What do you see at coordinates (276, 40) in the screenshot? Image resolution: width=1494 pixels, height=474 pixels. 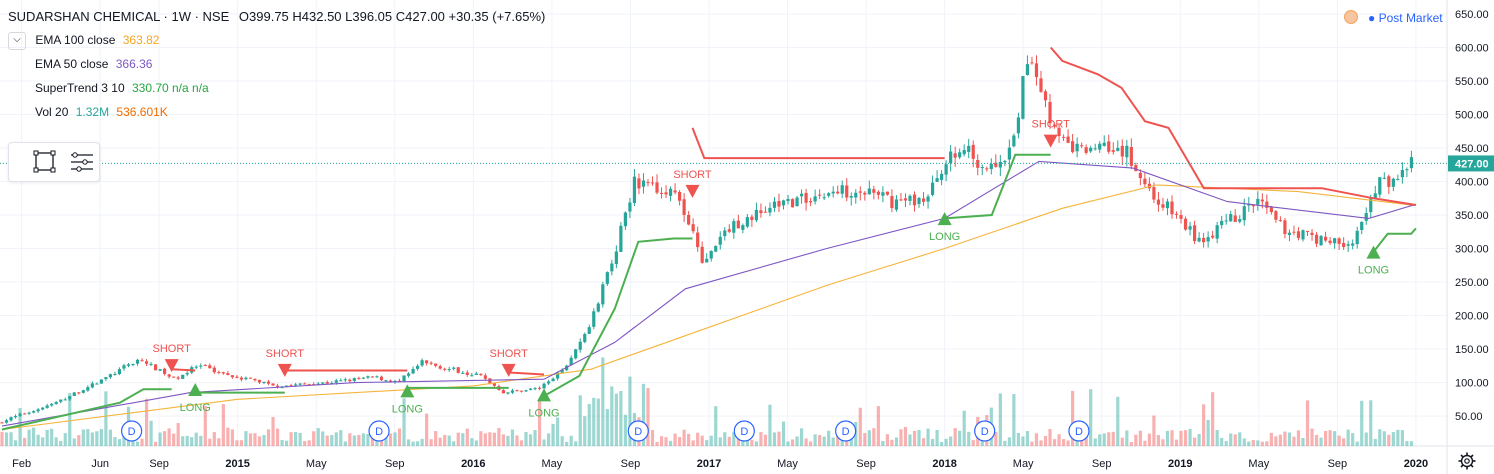 I see `legend-ema100: ⌵ EMA 100 close 363.82` at bounding box center [276, 40].